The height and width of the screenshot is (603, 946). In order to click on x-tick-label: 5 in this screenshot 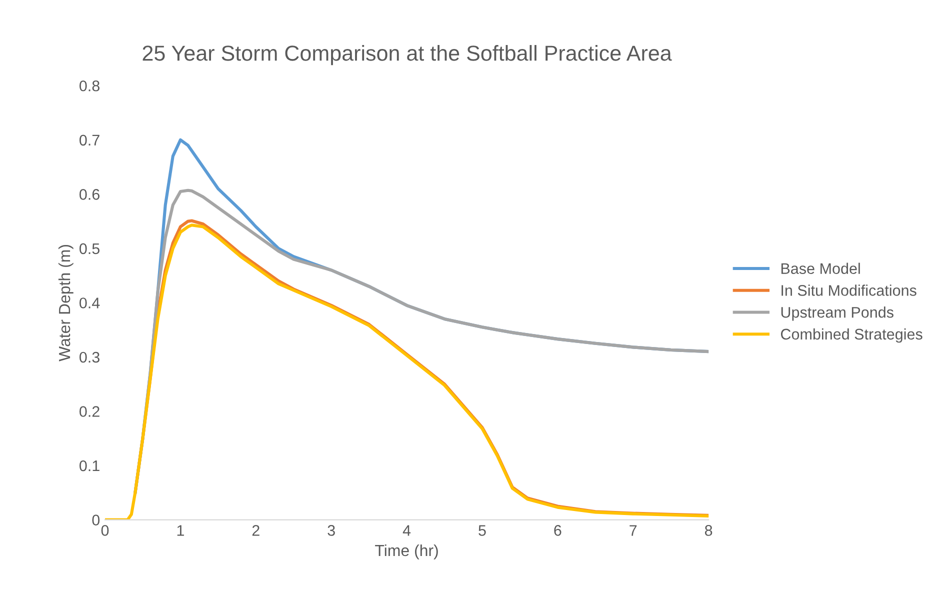, I will do `click(482, 530)`.